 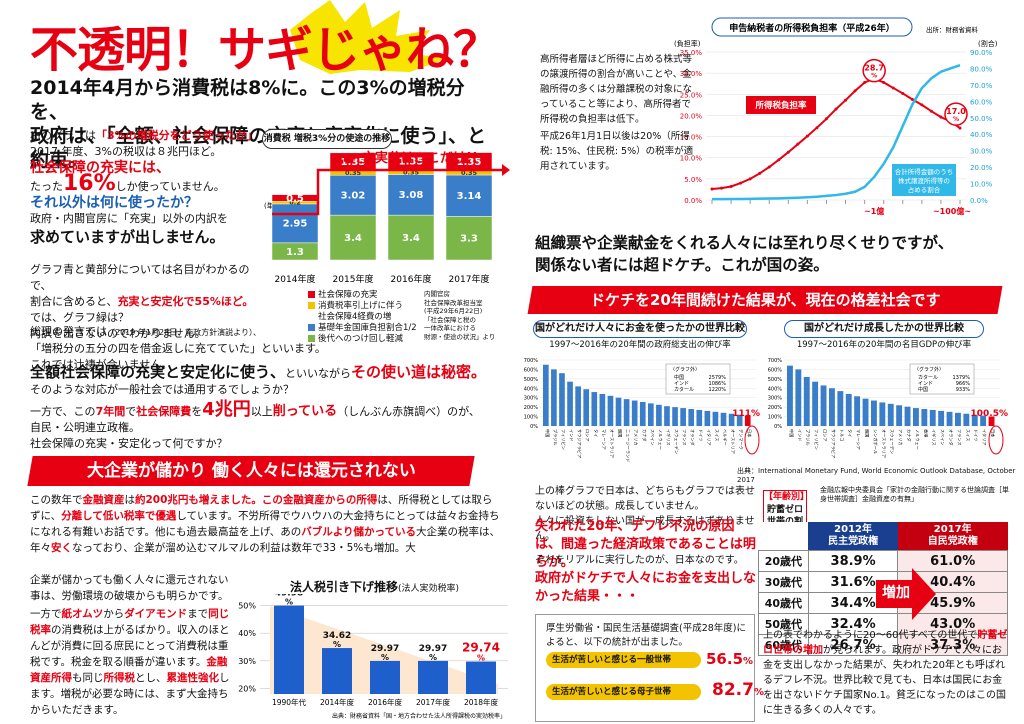 I want to click on chart3-burden-tag, so click(x=781, y=105).